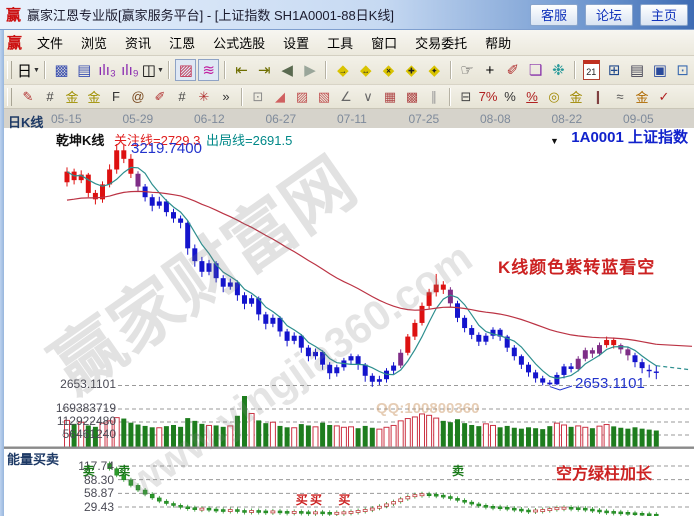 This screenshot has height=516, width=694. I want to click on forum-button: 论坛, so click(608, 14).